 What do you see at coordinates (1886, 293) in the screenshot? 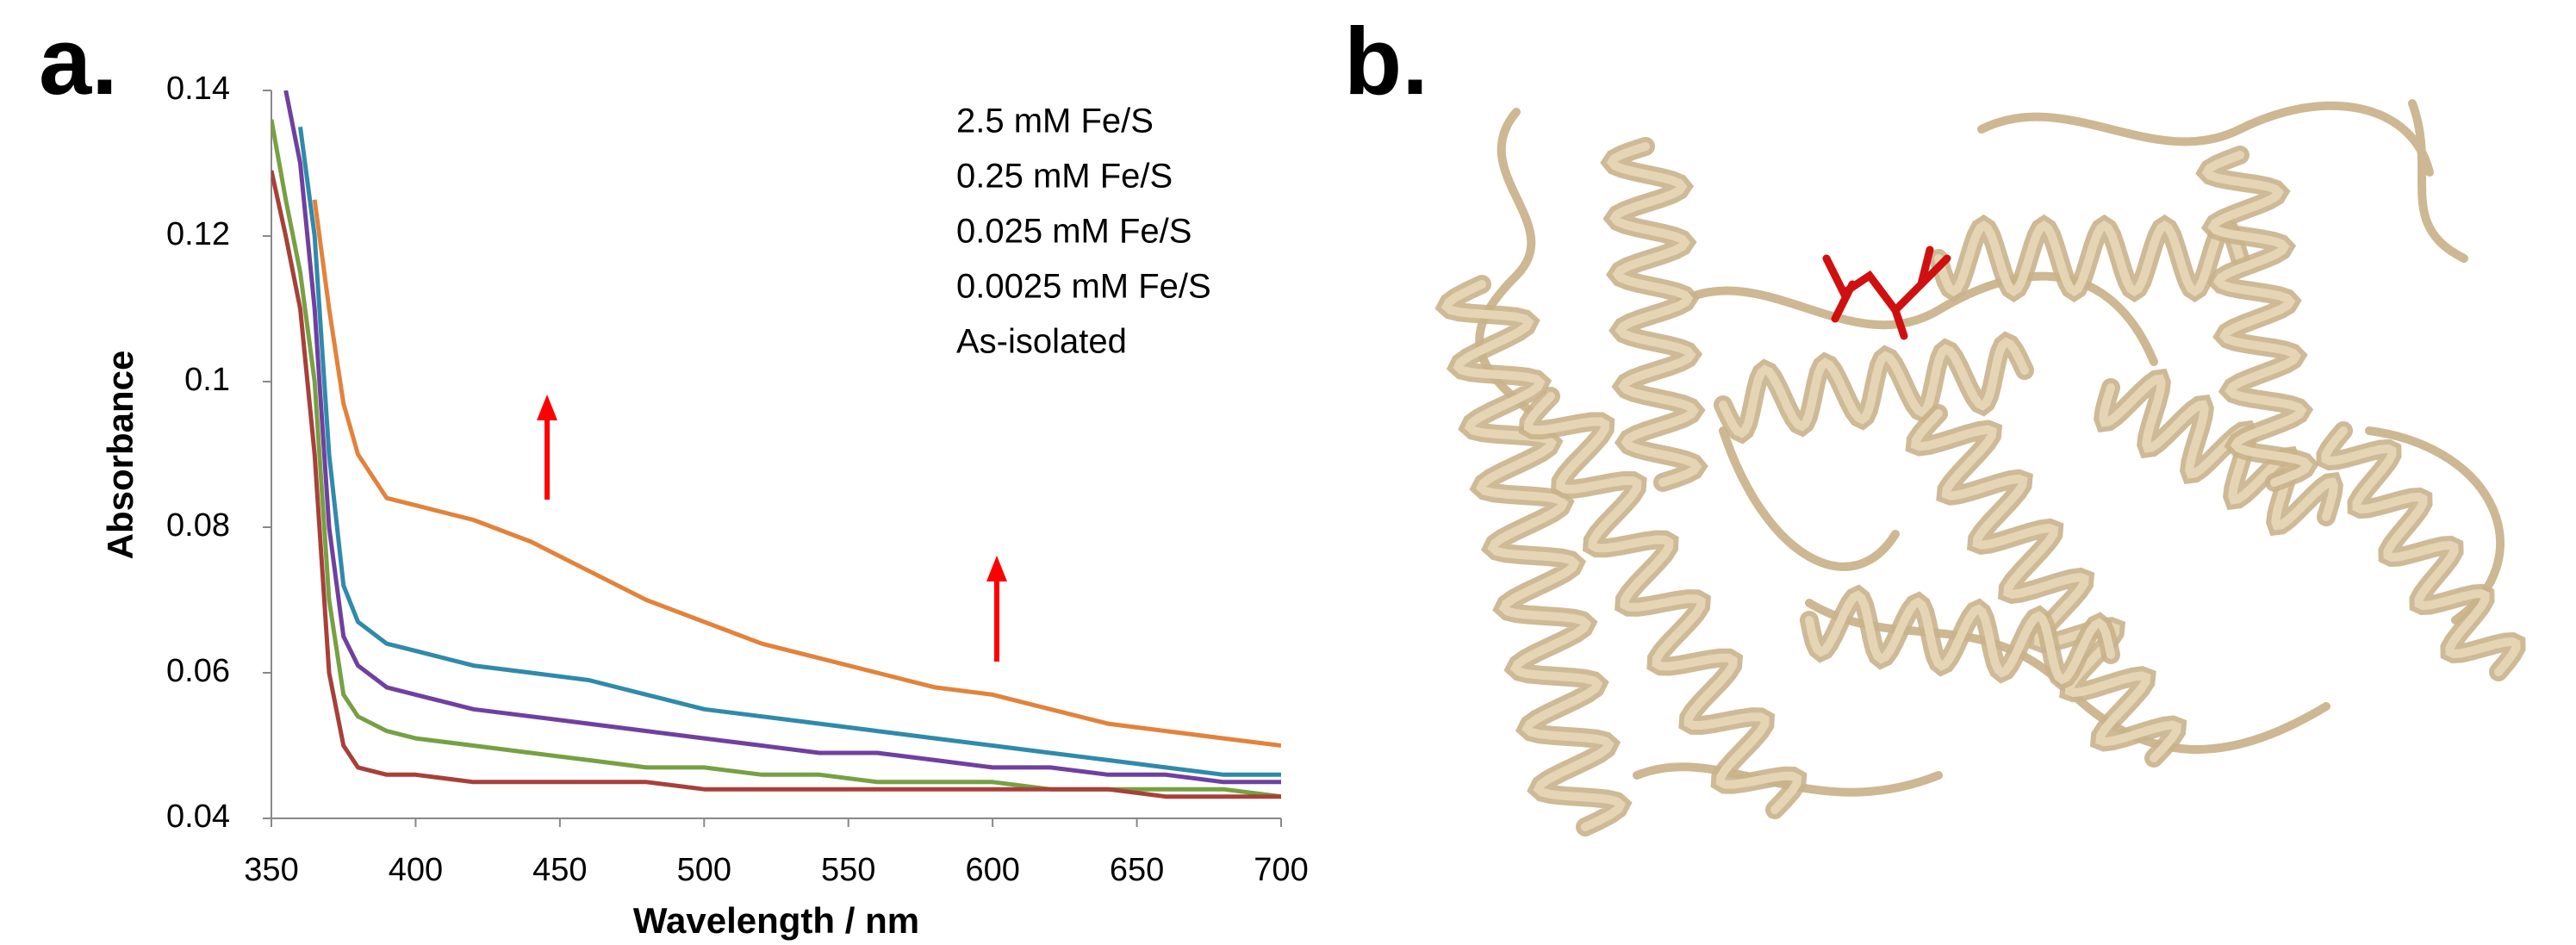
I see `ligand` at bounding box center [1886, 293].